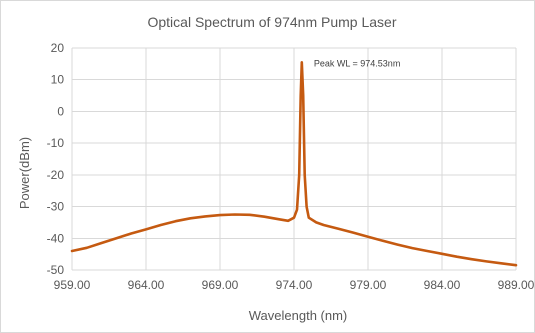 This screenshot has width=535, height=333. I want to click on x-tick-label: 974.00, so click(294, 285).